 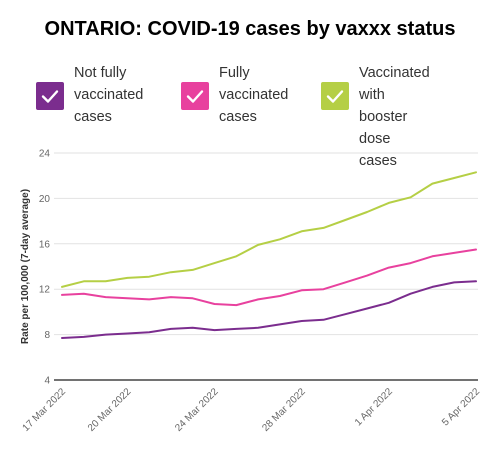 I want to click on legend-swatch-fully, so click(x=195, y=96).